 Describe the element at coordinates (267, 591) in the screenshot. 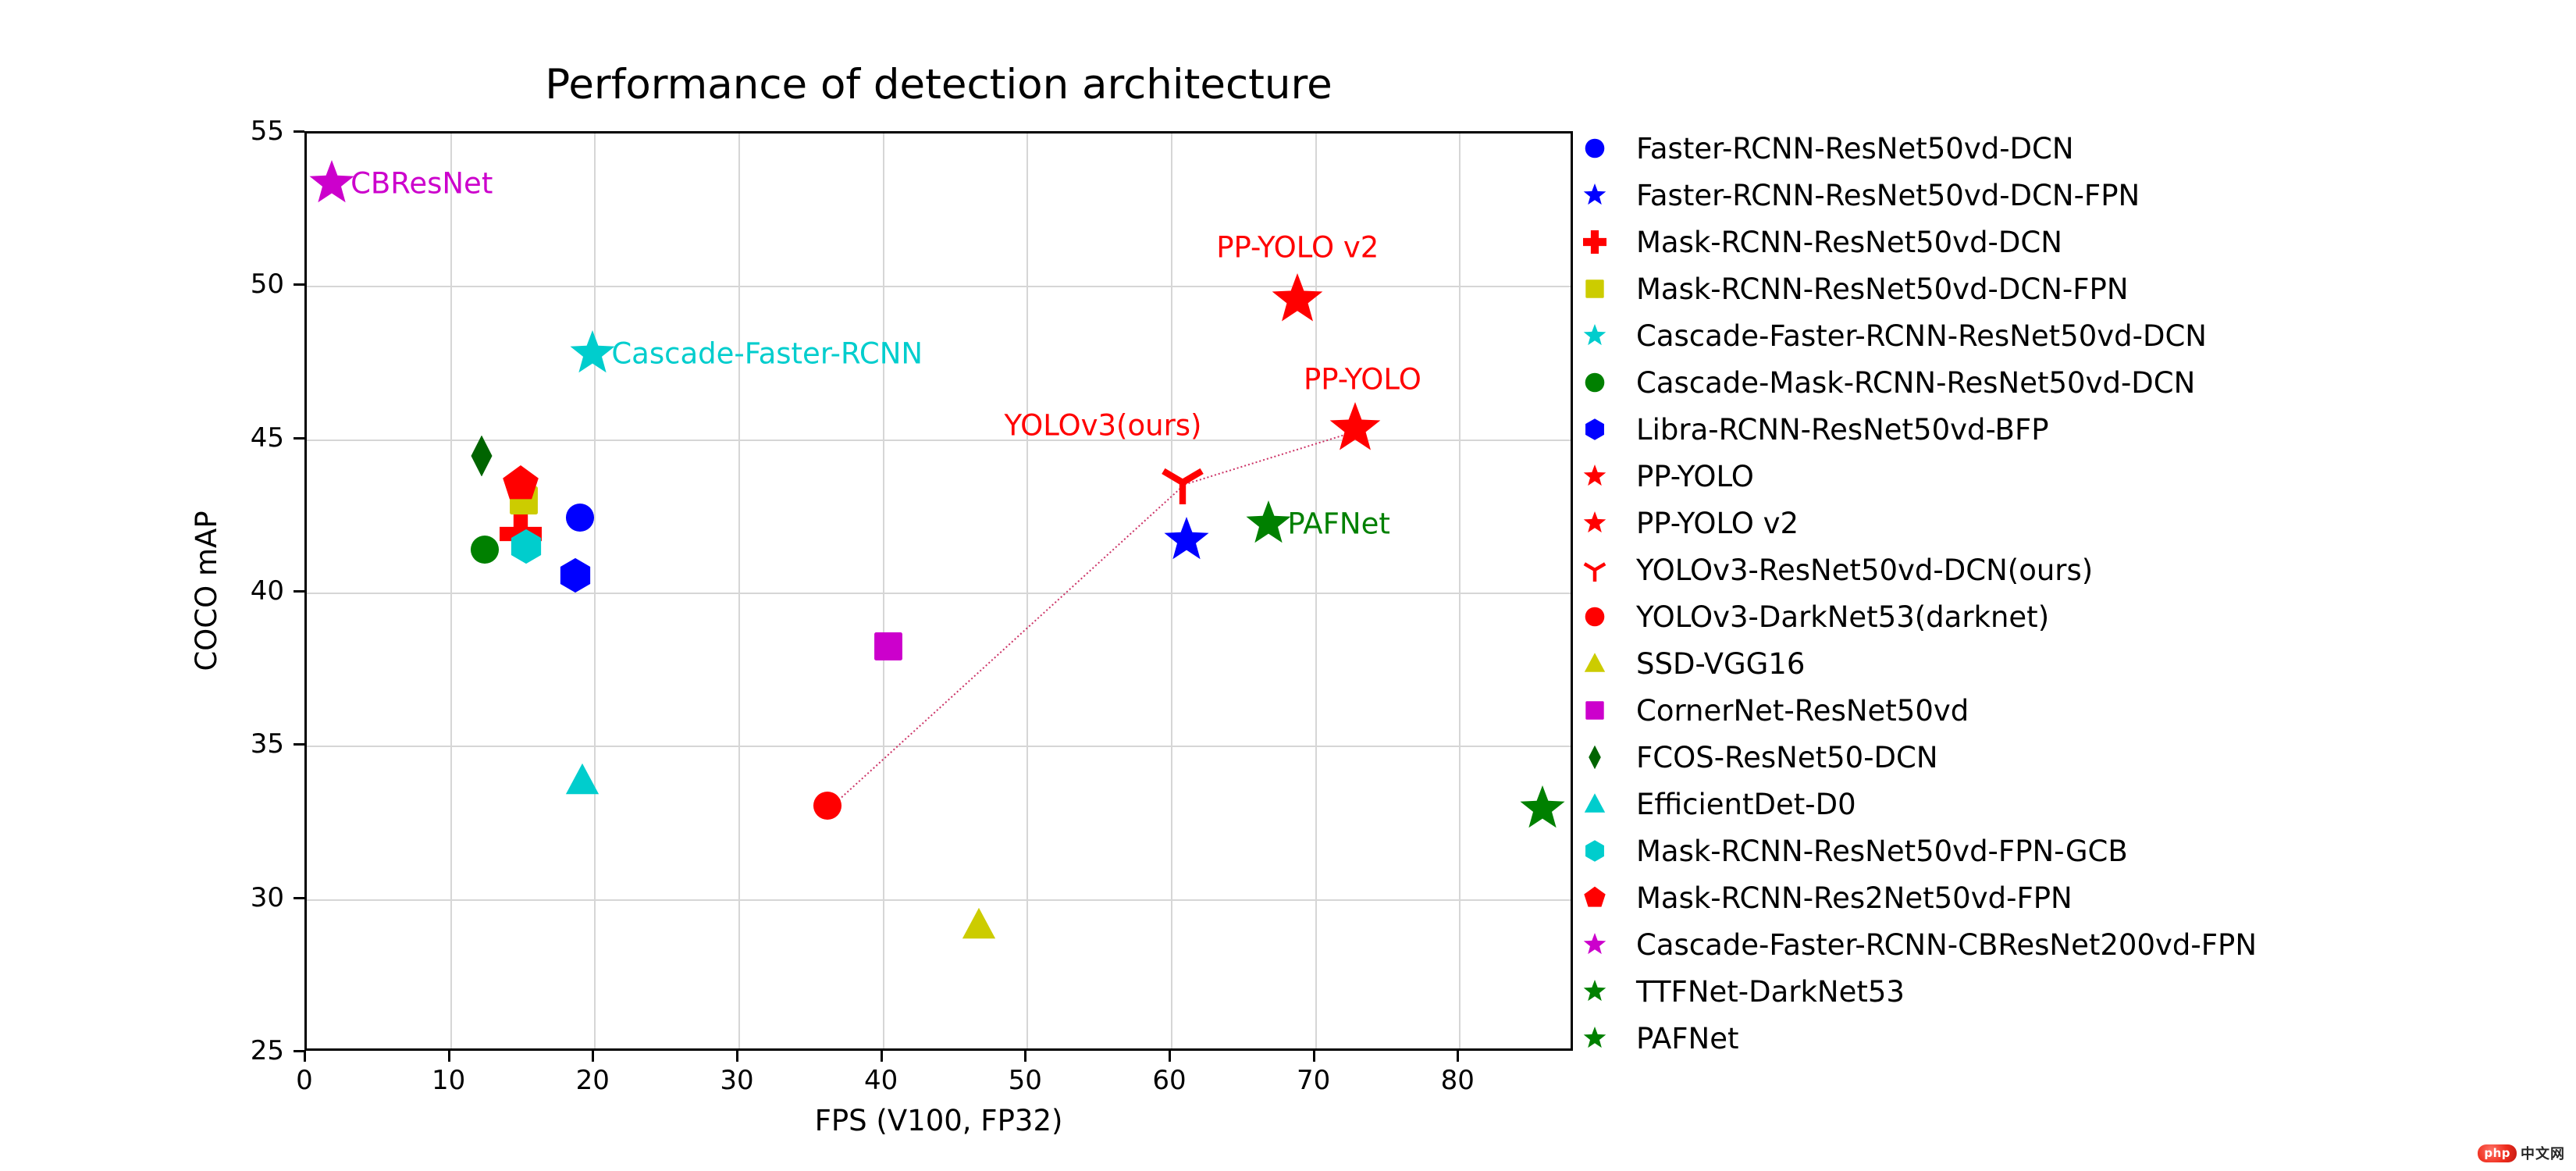

I see `y-tick-label: 40` at that location.